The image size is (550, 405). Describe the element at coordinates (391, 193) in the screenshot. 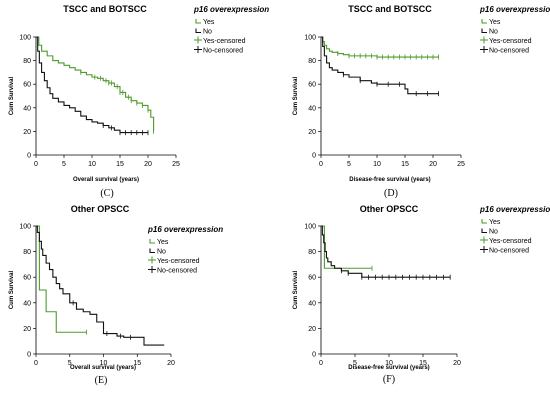

I see `panel-label: (D)` at that location.